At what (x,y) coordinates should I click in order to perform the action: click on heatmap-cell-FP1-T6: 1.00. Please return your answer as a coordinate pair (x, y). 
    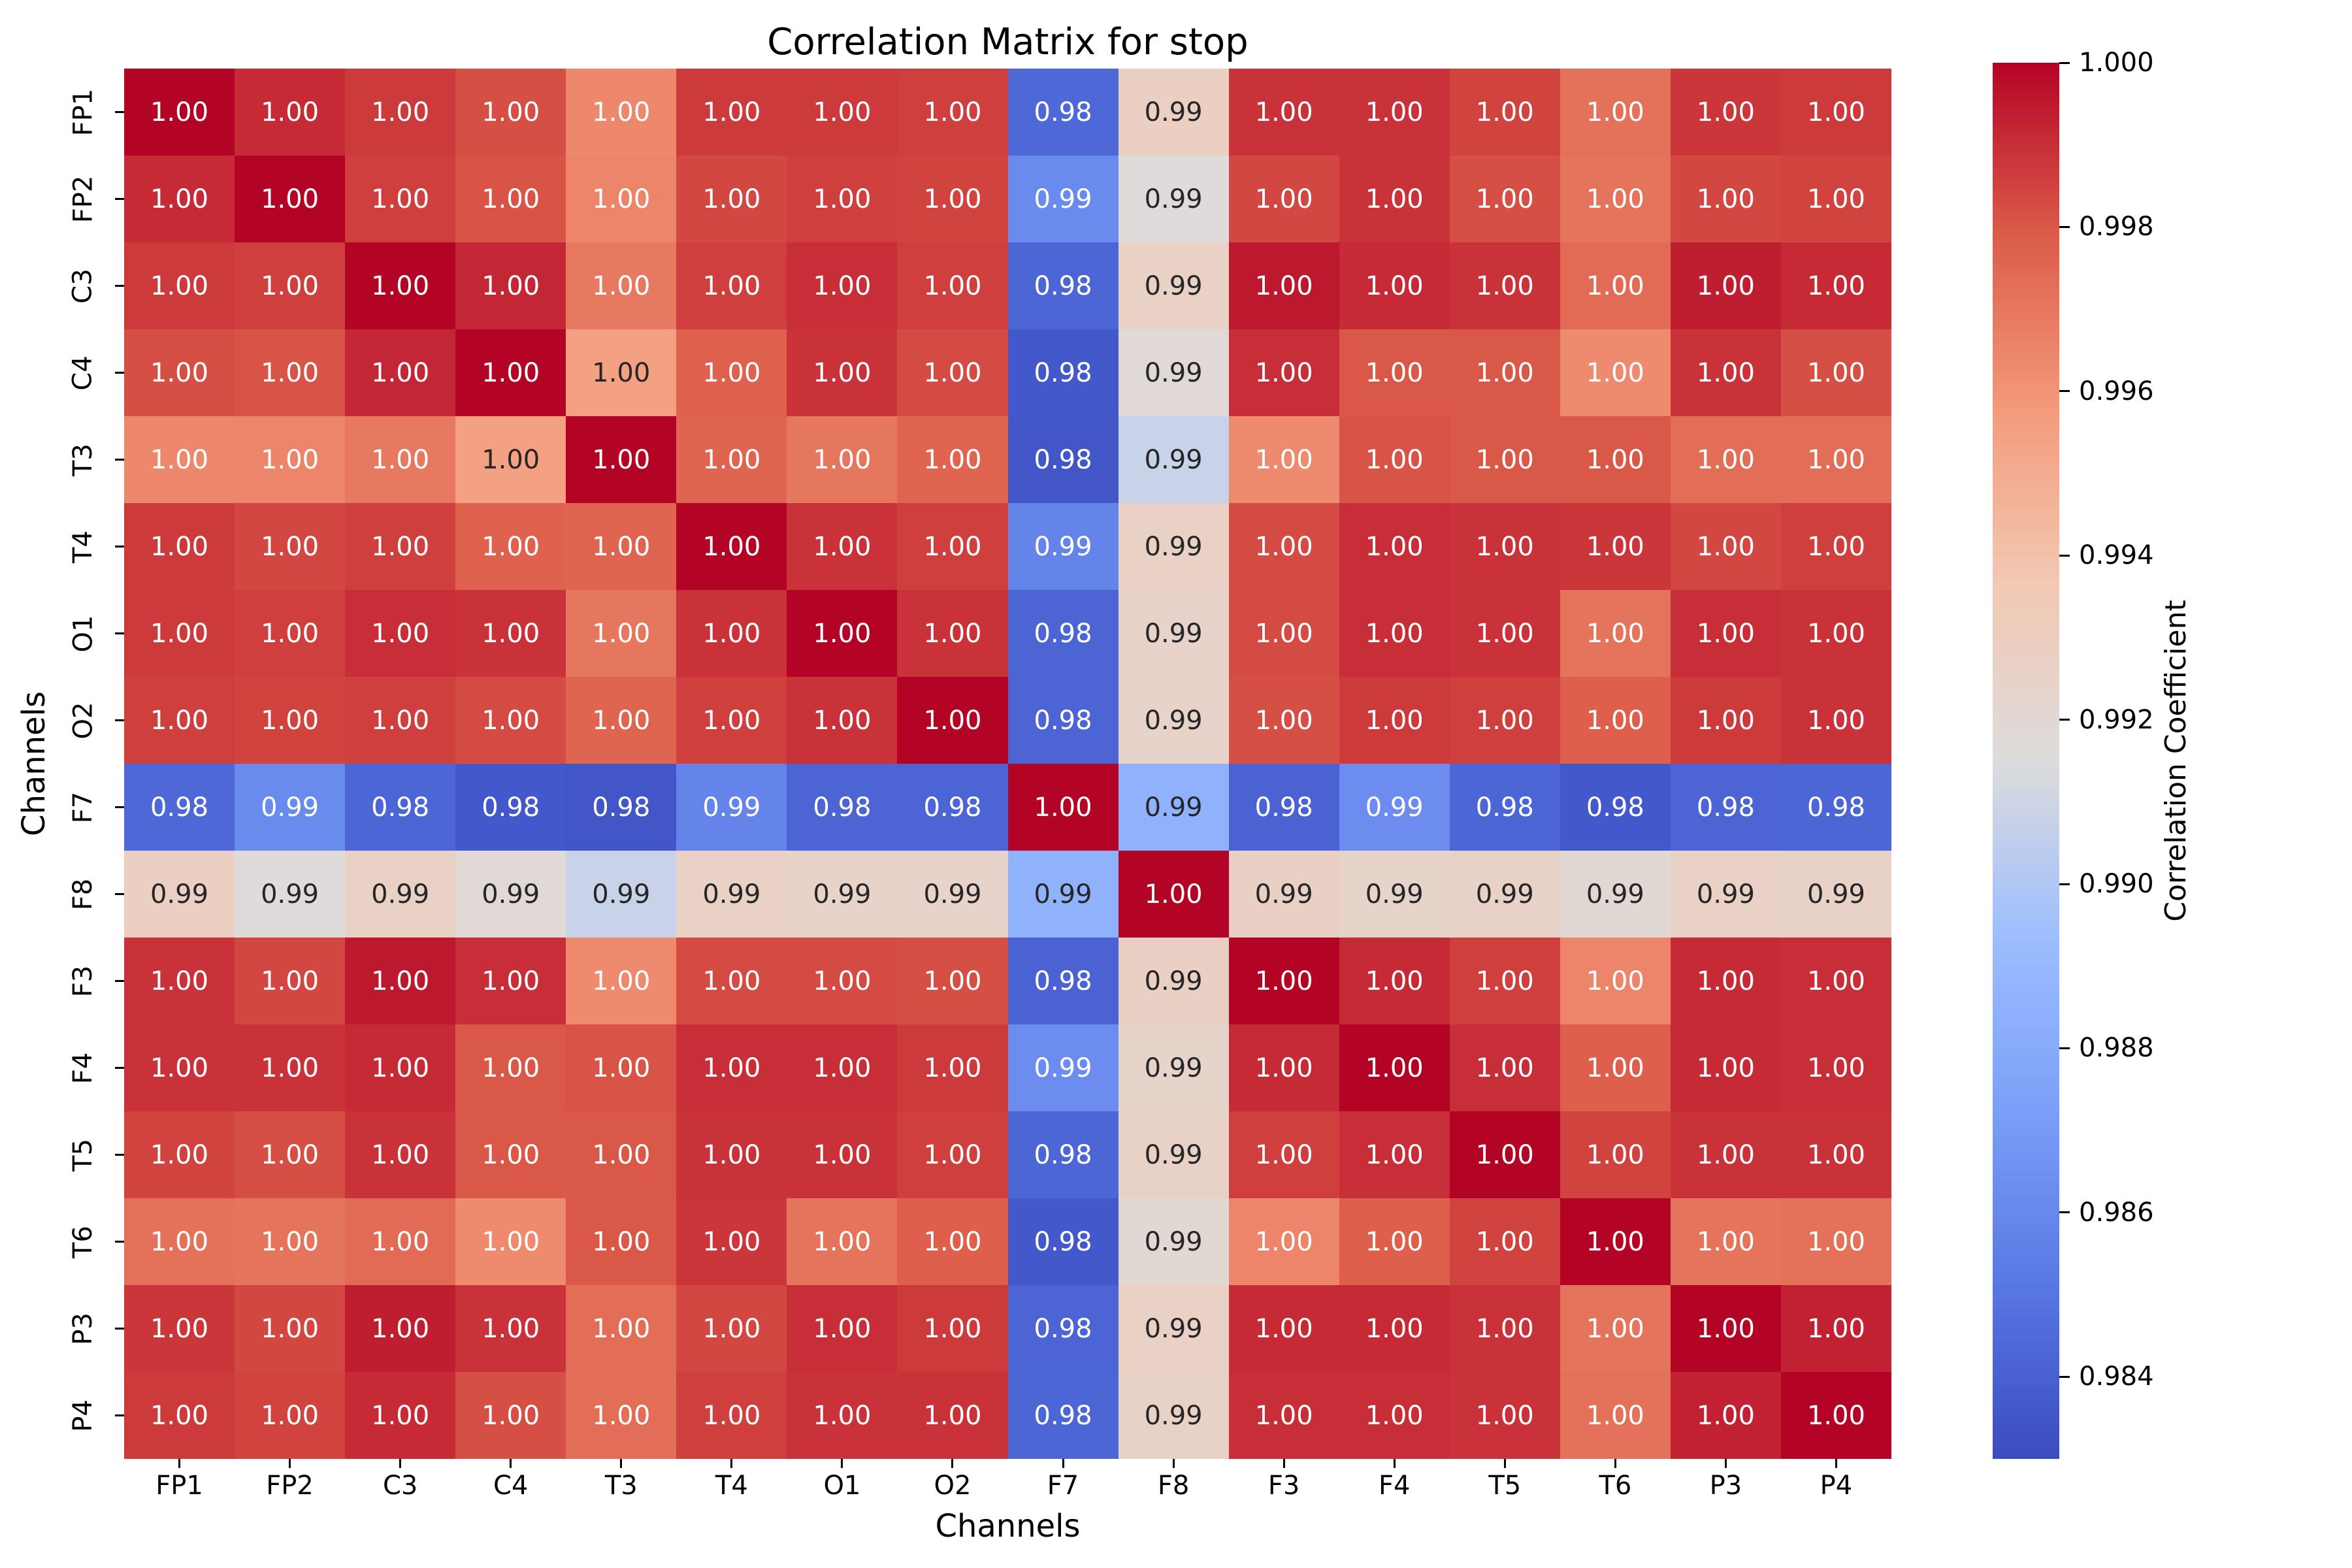
    Looking at the image, I should click on (1615, 112).